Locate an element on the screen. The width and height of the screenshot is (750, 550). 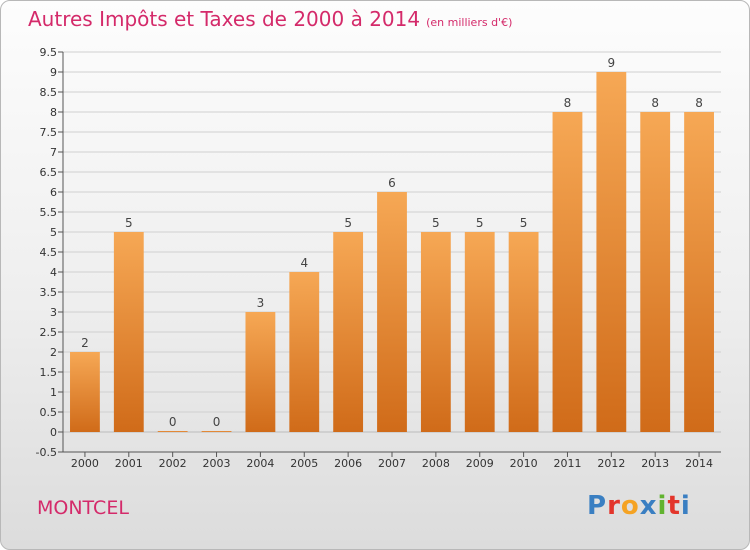
x-tick-label-2002: 2002 is located at coordinates (173, 463).